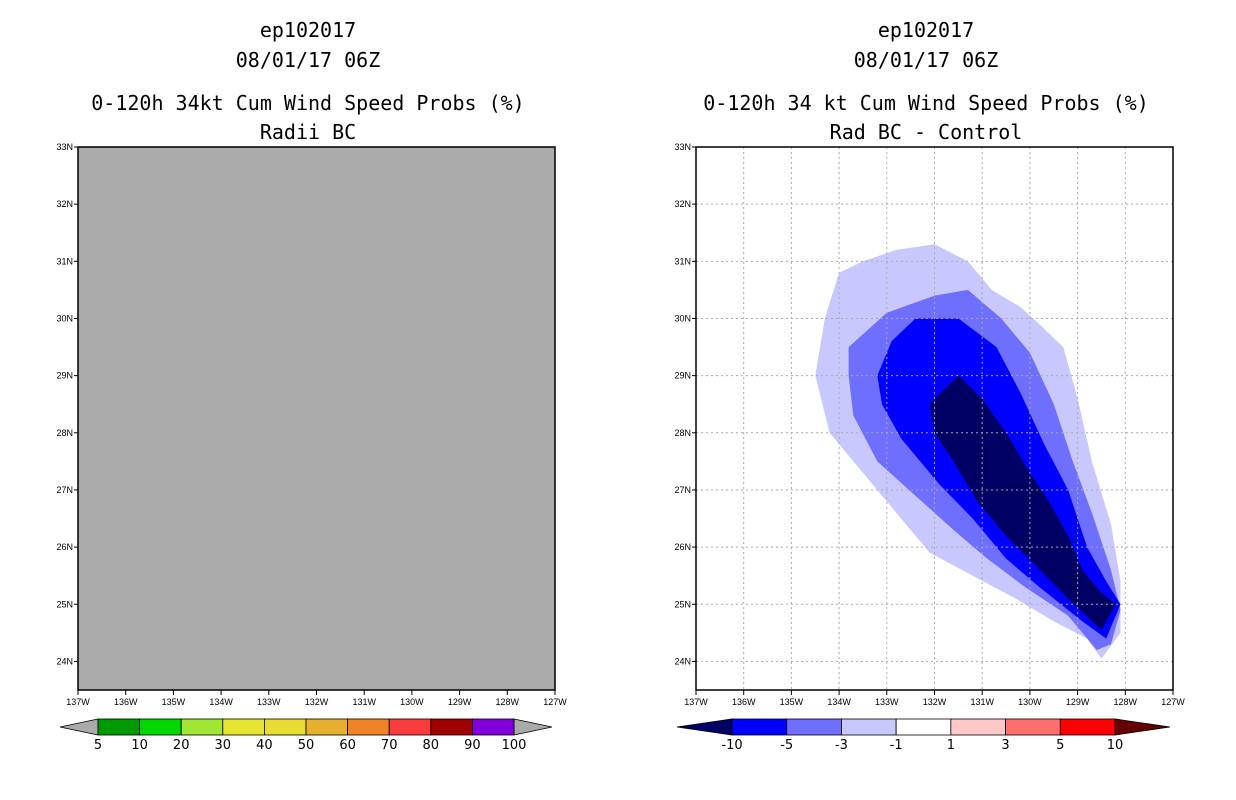 Image resolution: width=1236 pixels, height=800 pixels. What do you see at coordinates (731, 745) in the screenshot?
I see `colorbar-label: -10` at bounding box center [731, 745].